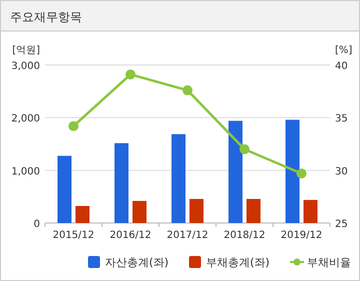  Describe the element at coordinates (341, 172) in the screenshot. I see `y2-tick-label: 30` at that location.